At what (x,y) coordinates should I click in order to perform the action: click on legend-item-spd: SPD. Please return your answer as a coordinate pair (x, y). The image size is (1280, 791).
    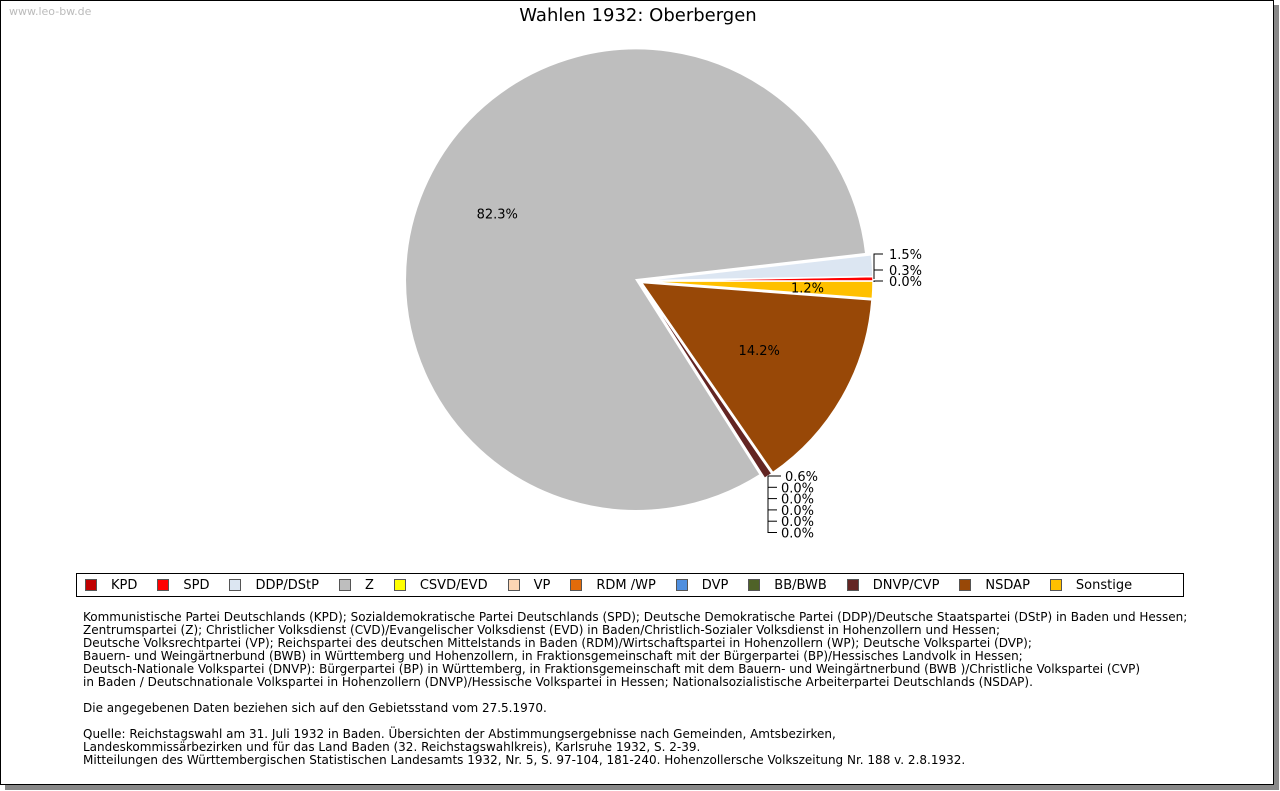
    Looking at the image, I should click on (183, 585).